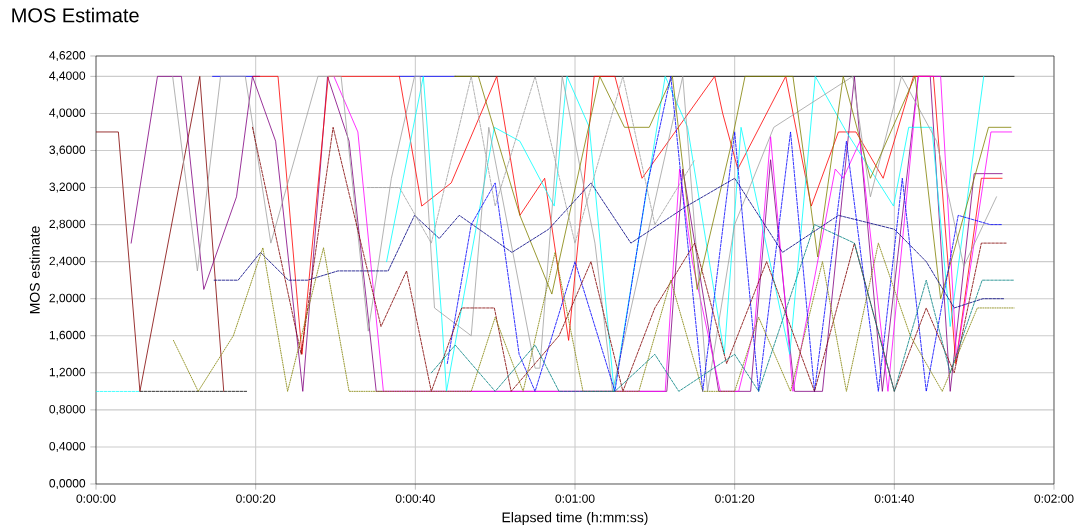 Image resolution: width=1083 pixels, height=525 pixels. Describe the element at coordinates (67, 76) in the screenshot. I see `y-tick-label: 4,4000` at that location.